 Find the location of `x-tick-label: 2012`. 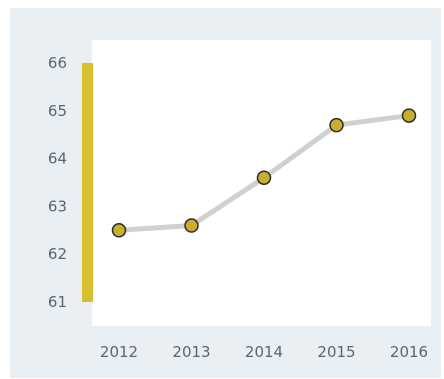

x-tick-label: 2012 is located at coordinates (119, 352).